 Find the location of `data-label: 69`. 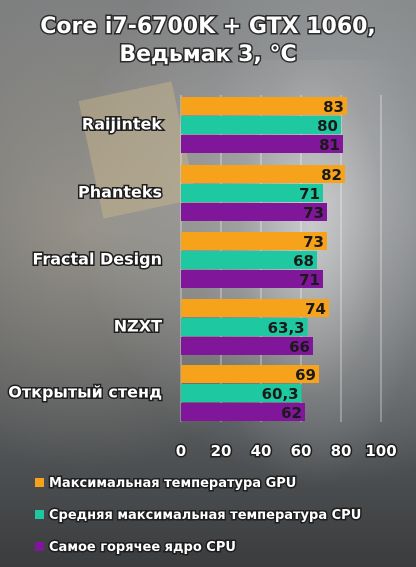

data-label: 69 is located at coordinates (305, 375).